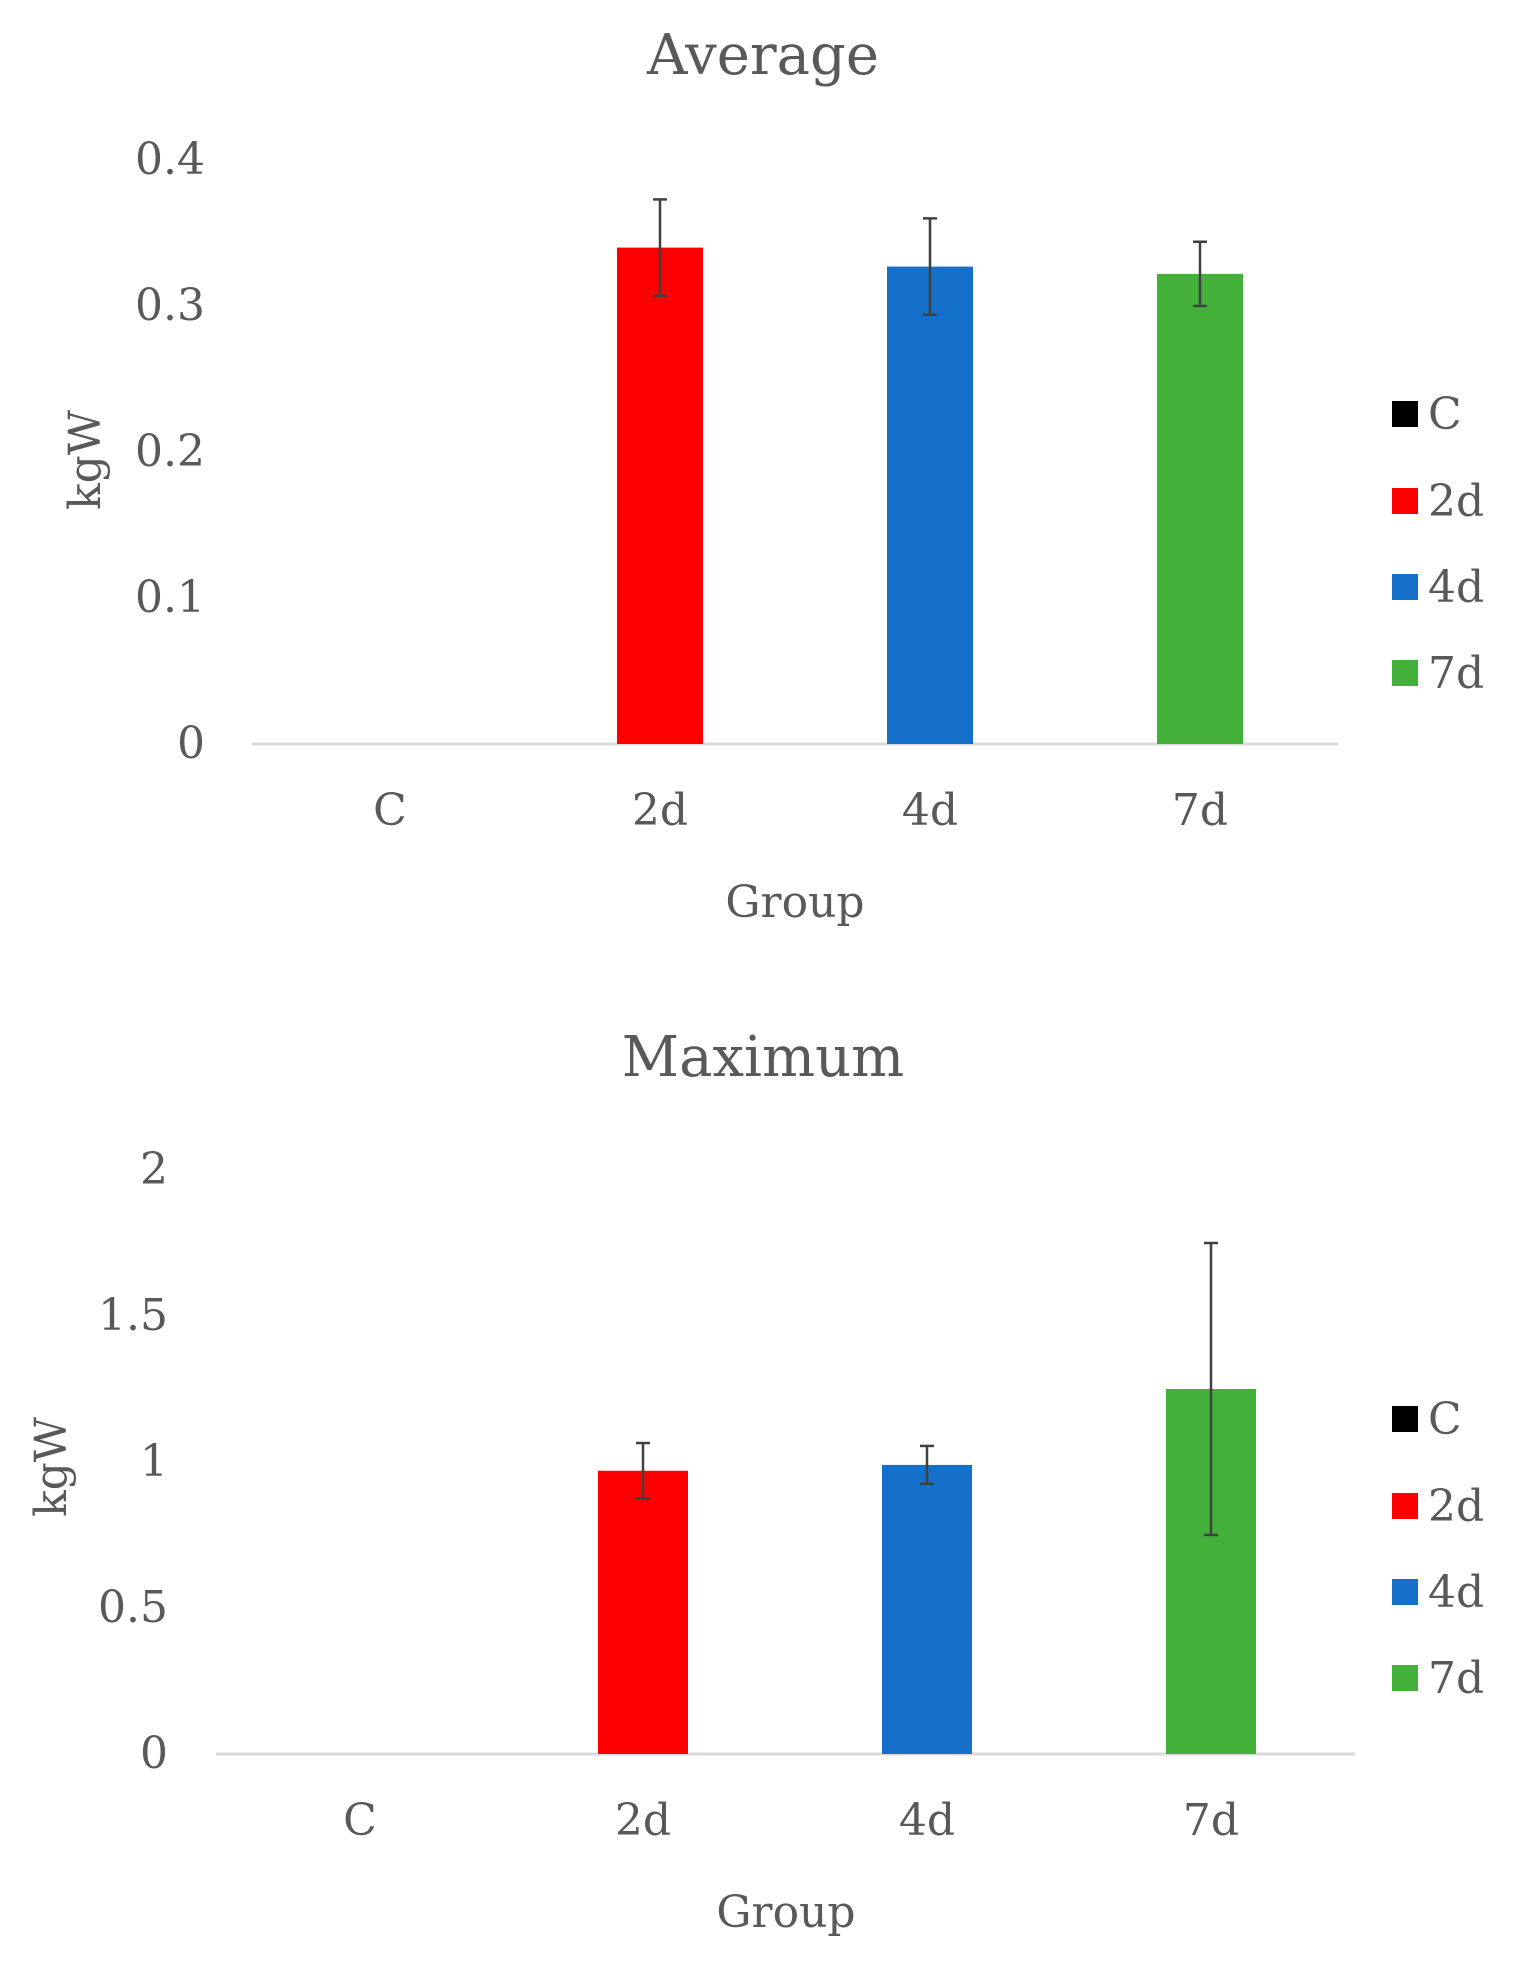  What do you see at coordinates (762, 55) in the screenshot?
I see `chart-title: Average` at bounding box center [762, 55].